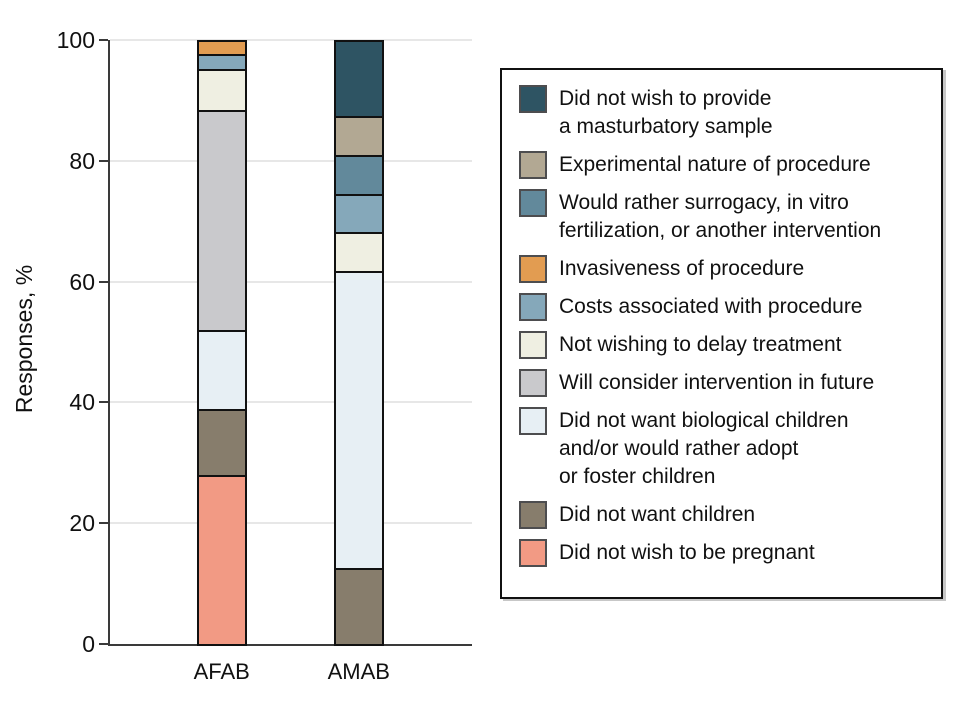 The image size is (957, 711). I want to click on legend-label: Did not wish to be pregnant, so click(687, 552).